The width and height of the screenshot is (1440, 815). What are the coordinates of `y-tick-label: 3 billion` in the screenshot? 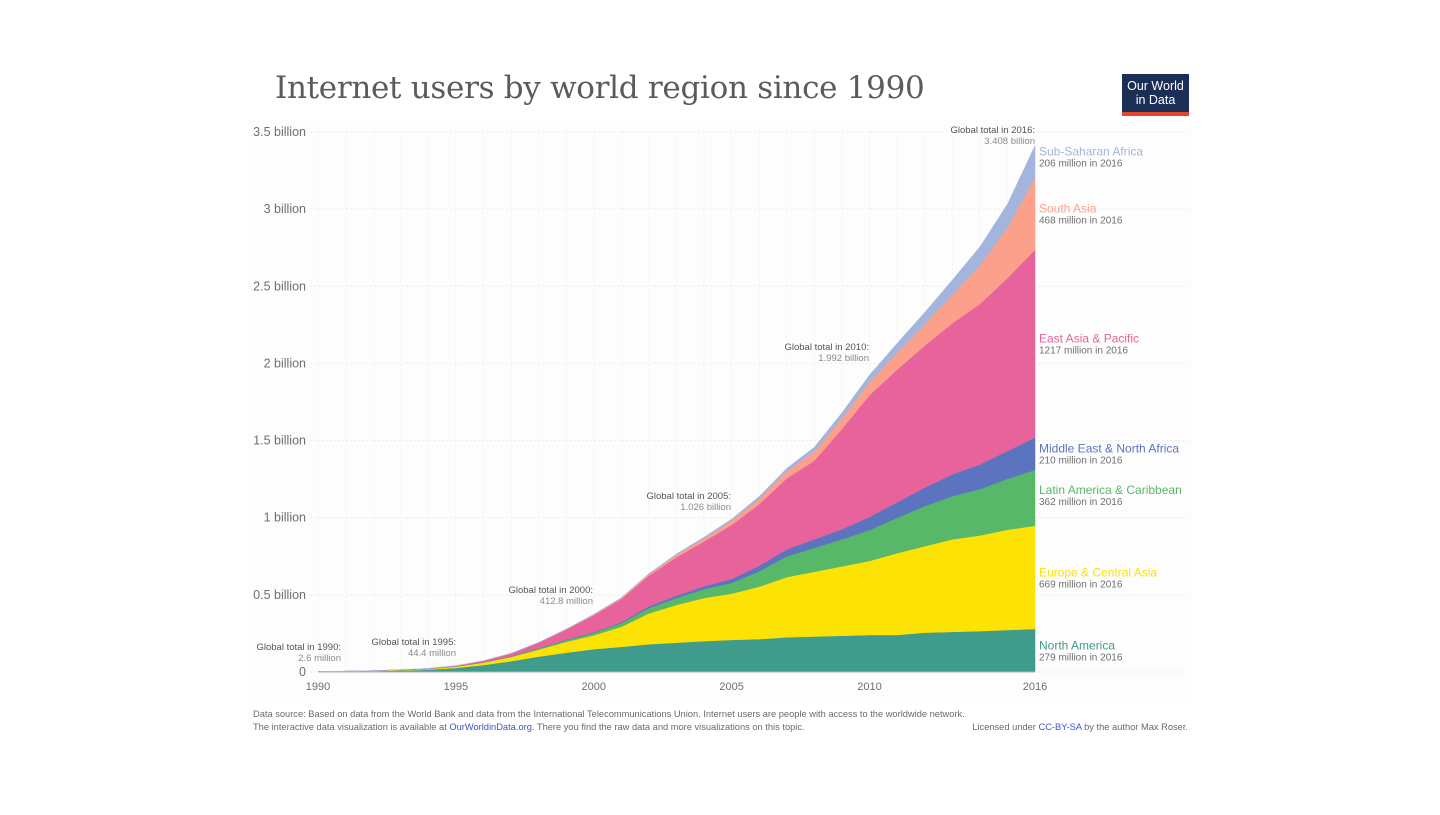 It's located at (285, 209).